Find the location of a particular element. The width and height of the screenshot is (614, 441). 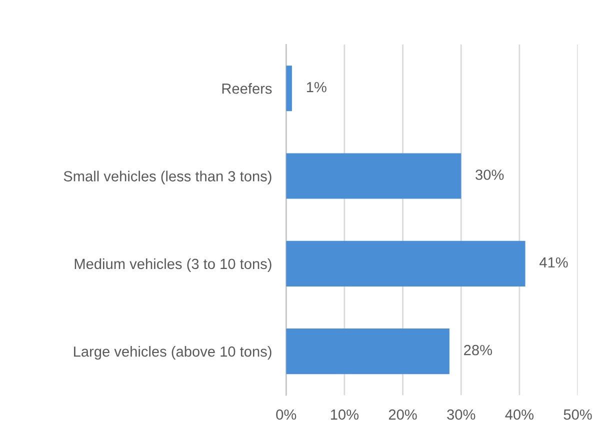

y-tick-label: Reefers is located at coordinates (247, 88).